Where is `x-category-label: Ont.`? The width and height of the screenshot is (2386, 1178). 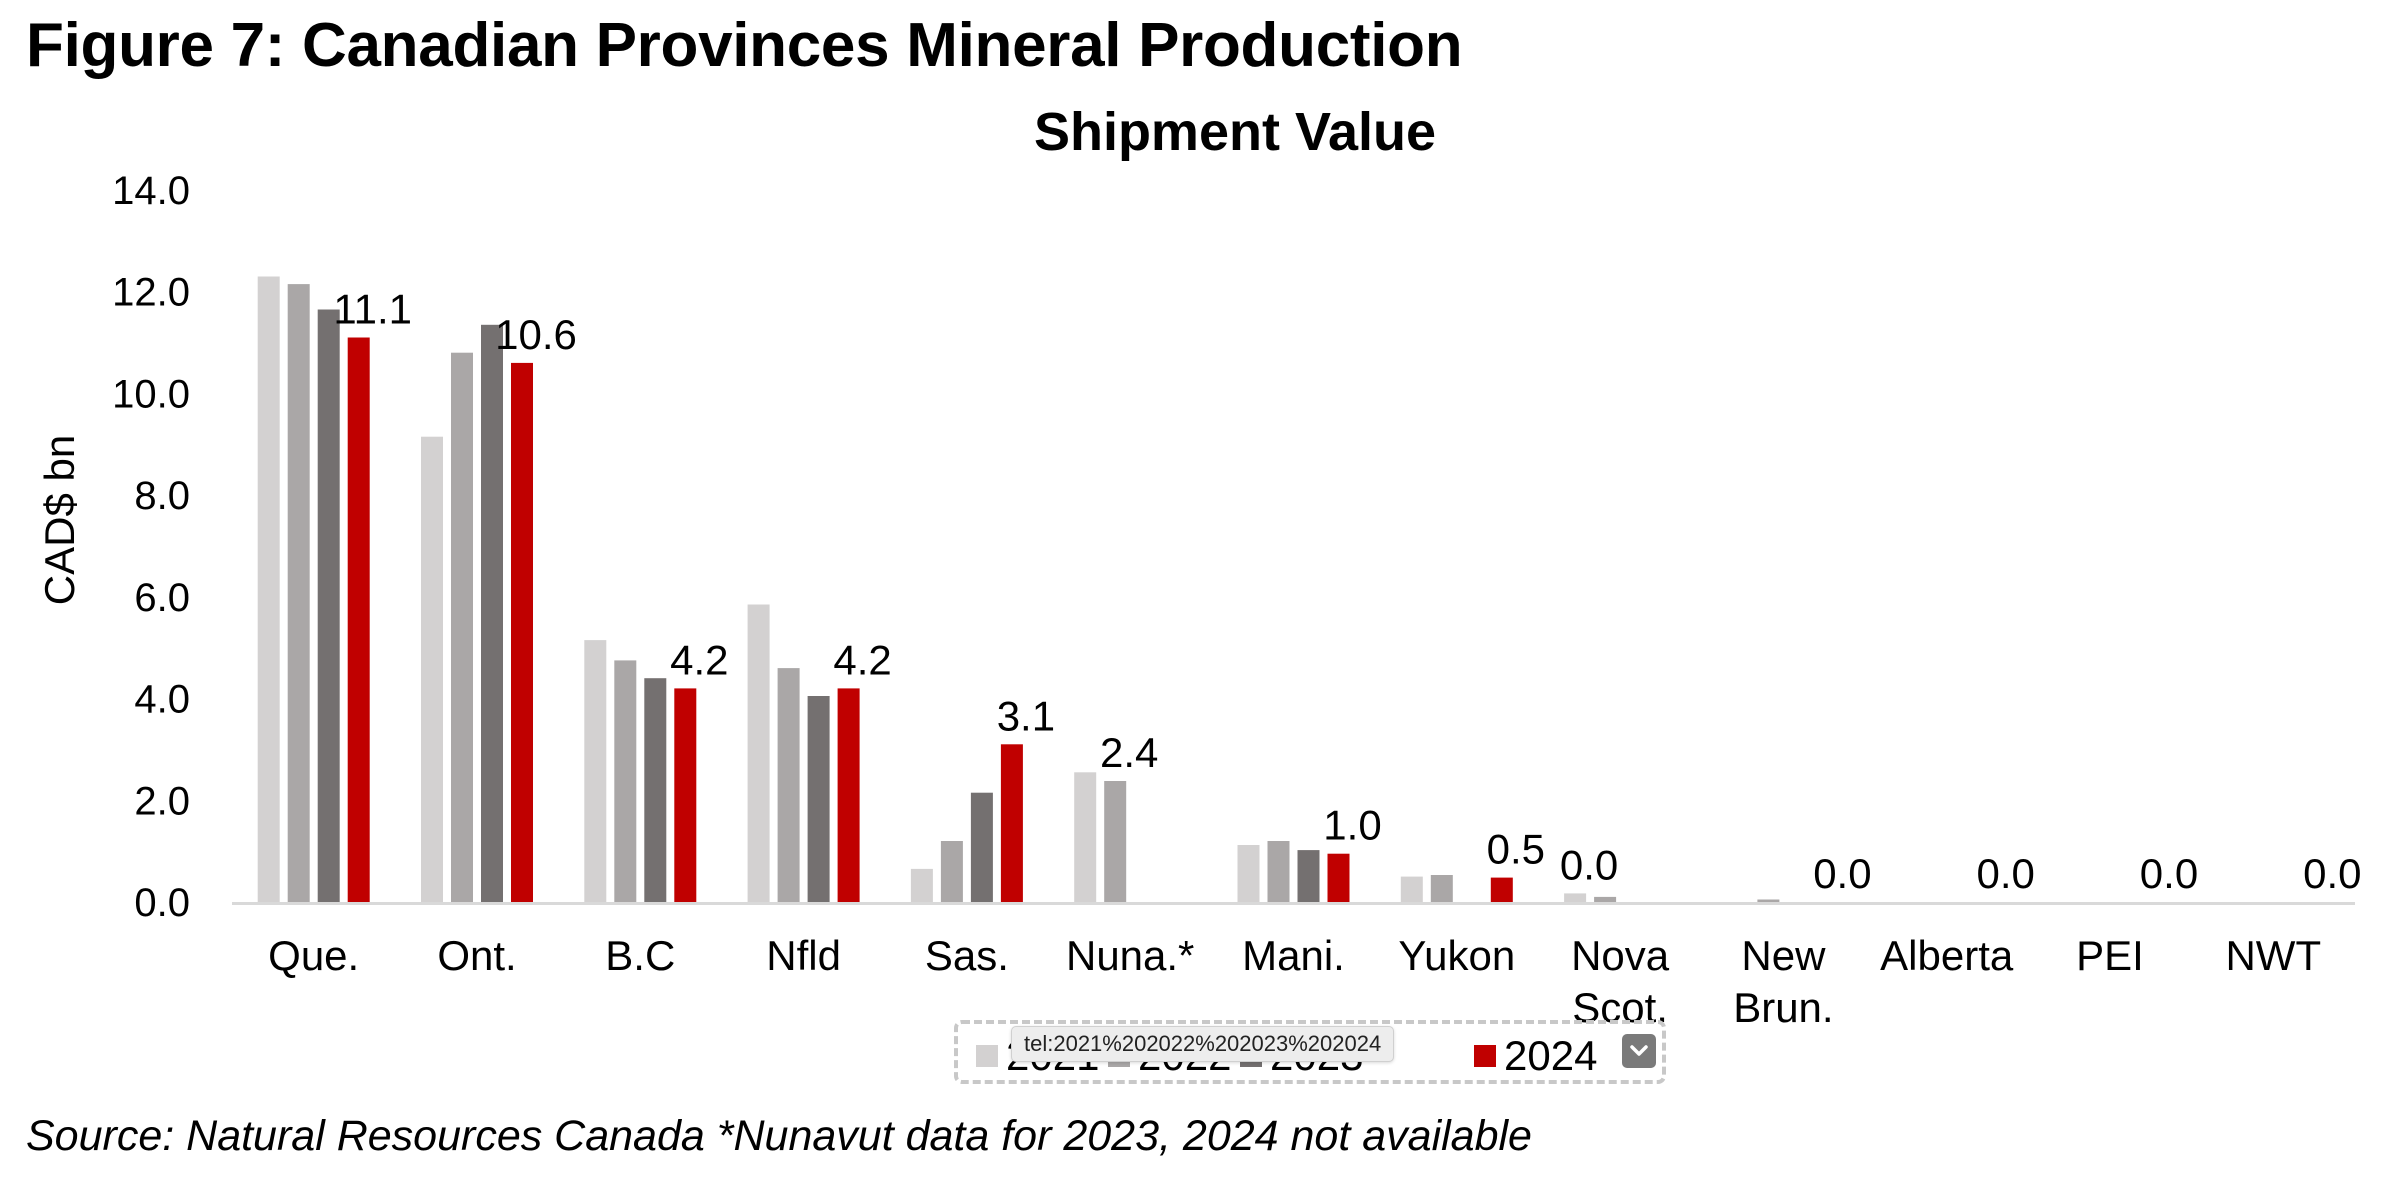
x-category-label: Ont. is located at coordinates (476, 955).